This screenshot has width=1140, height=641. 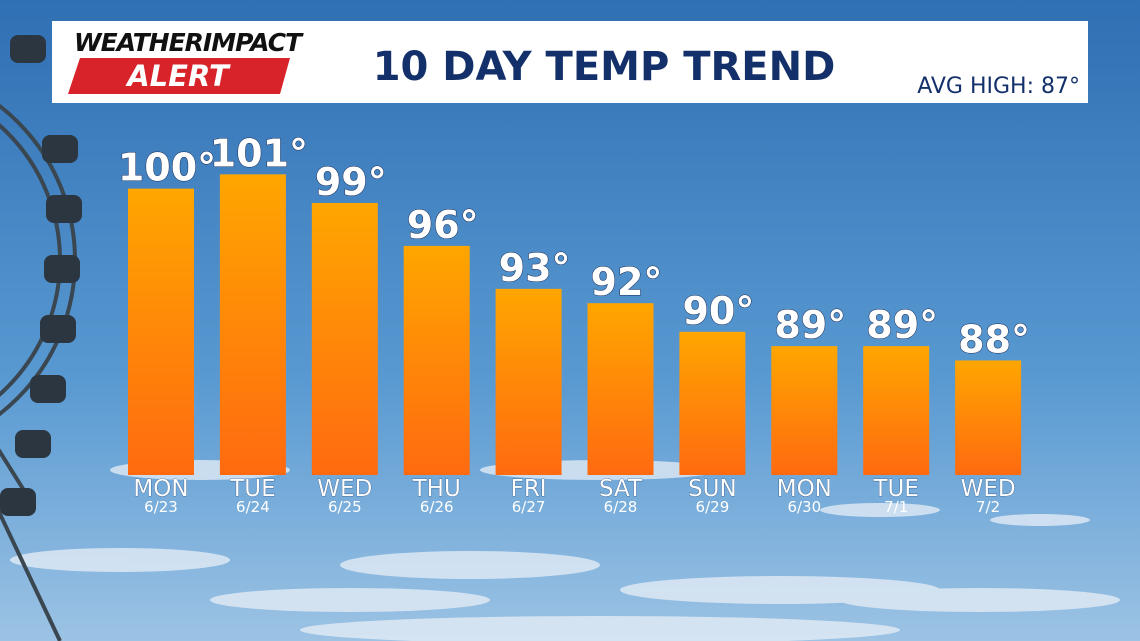 I want to click on chart-title: 10 DAY TEMP TREND, so click(x=604, y=67).